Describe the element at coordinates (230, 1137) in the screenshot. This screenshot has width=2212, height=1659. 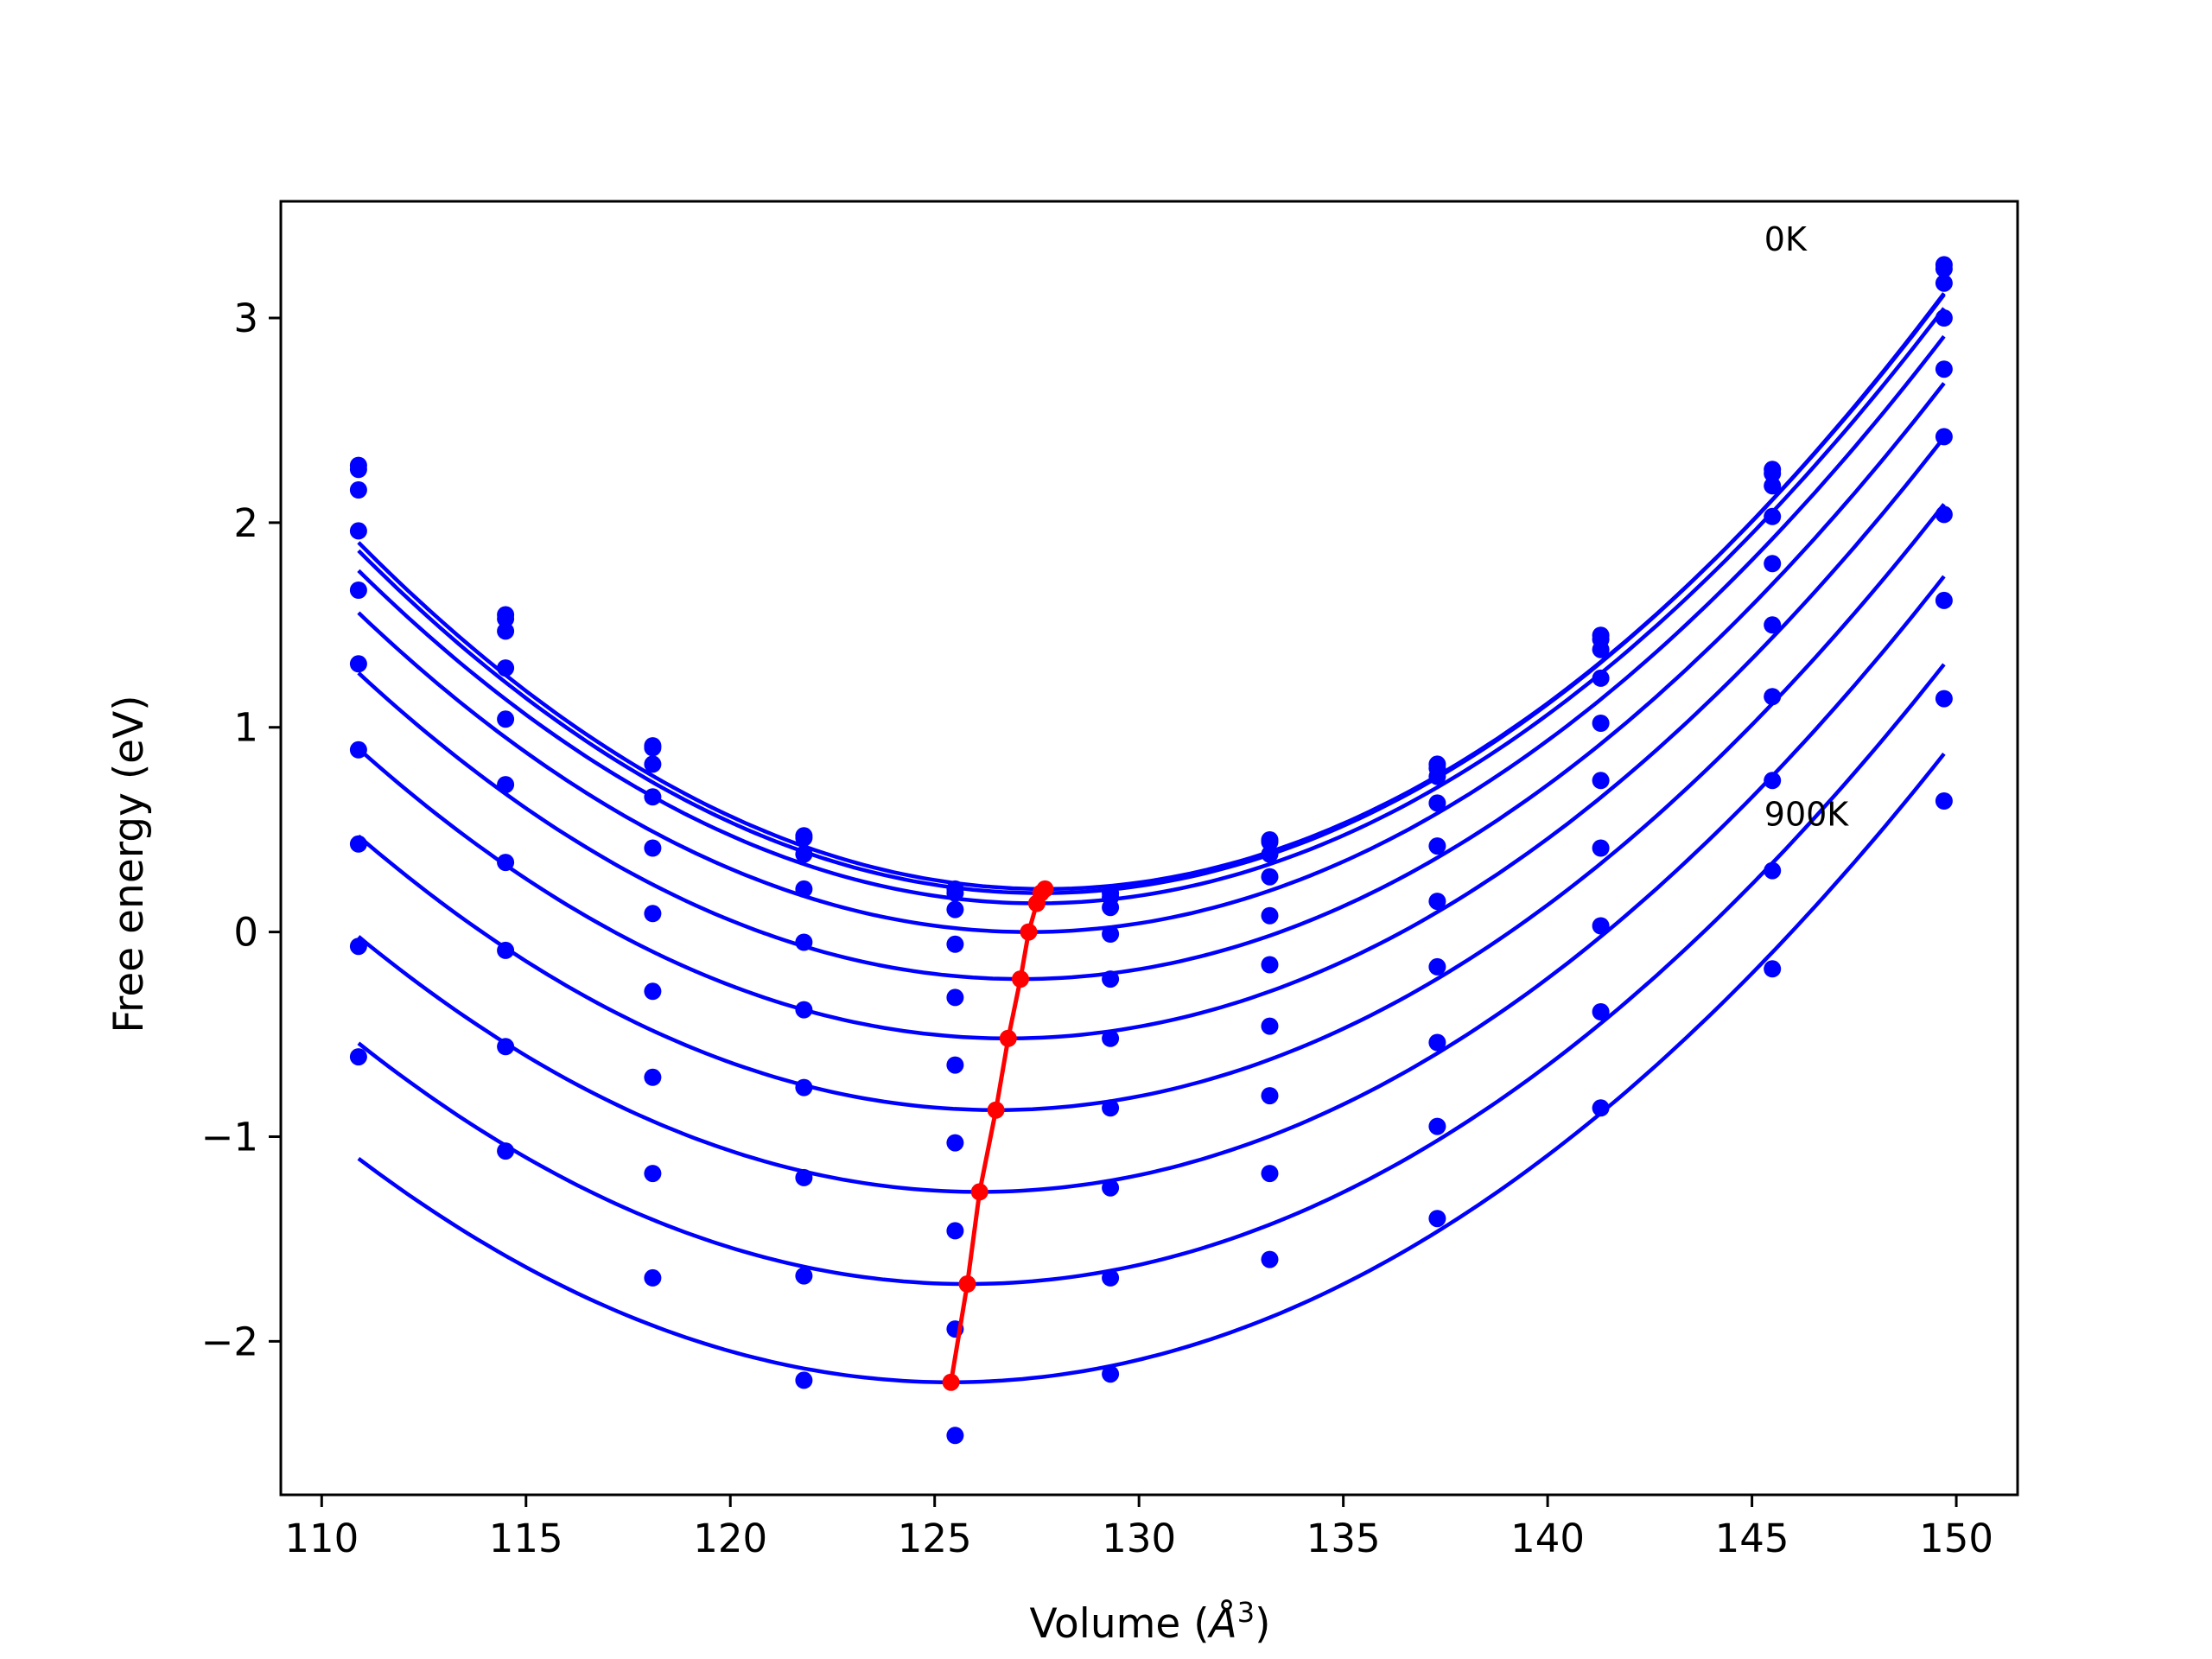
I see `y-tick-label: −1` at that location.